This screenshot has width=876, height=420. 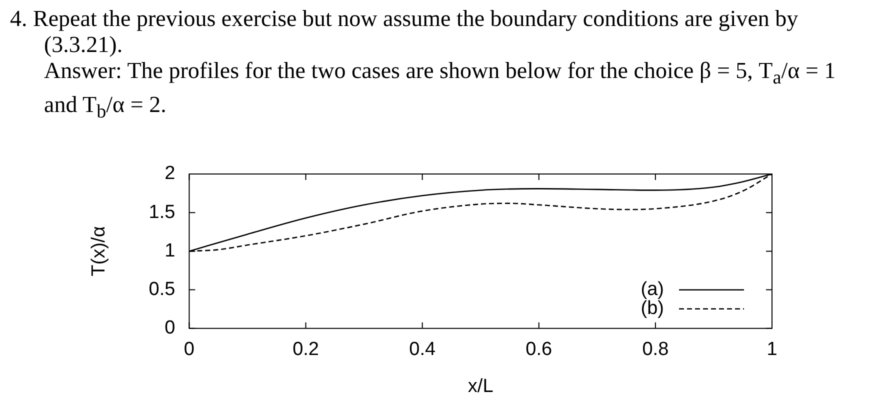 I want to click on legend-label: (b), so click(x=652, y=309).